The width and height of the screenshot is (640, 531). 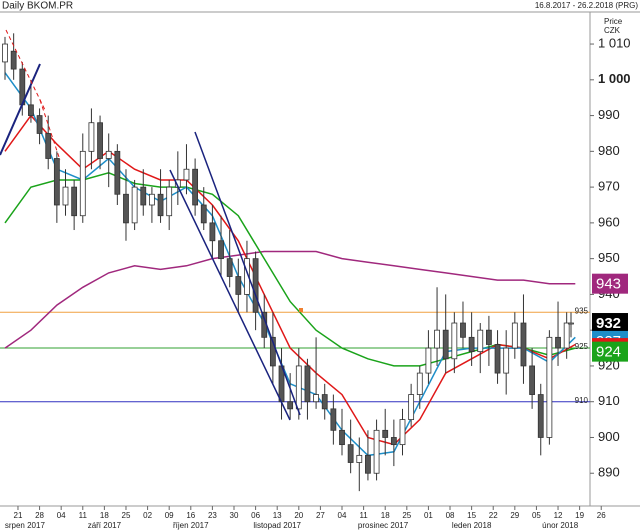 What do you see at coordinates (613, 21) in the screenshot?
I see `y-label: Price` at bounding box center [613, 21].